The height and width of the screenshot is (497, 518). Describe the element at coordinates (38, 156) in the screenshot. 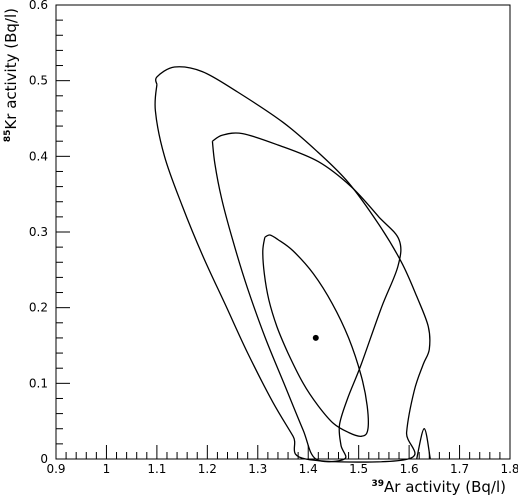

I see `y-tick-label: 0.4` at that location.